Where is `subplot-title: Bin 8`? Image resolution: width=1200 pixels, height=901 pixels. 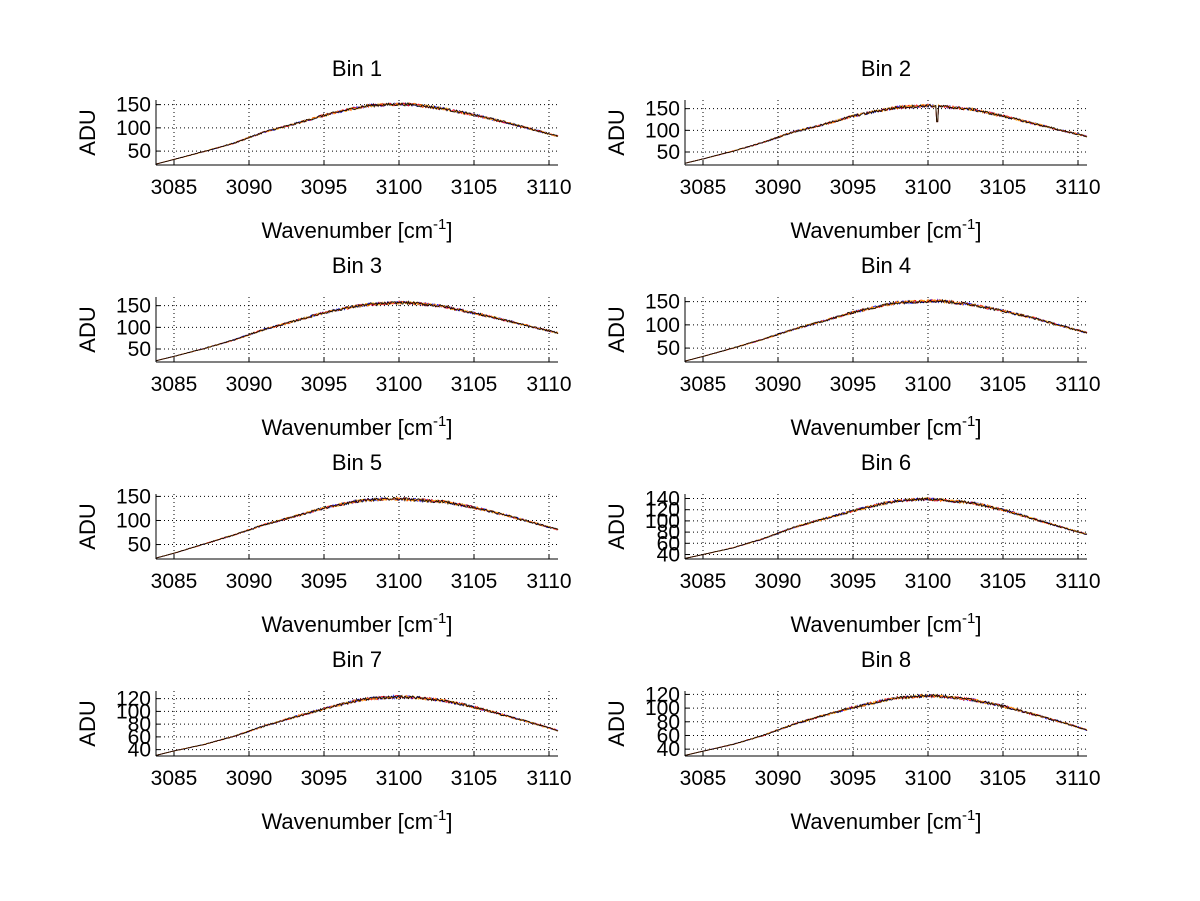
subplot-title: Bin 8 is located at coordinates (886, 659).